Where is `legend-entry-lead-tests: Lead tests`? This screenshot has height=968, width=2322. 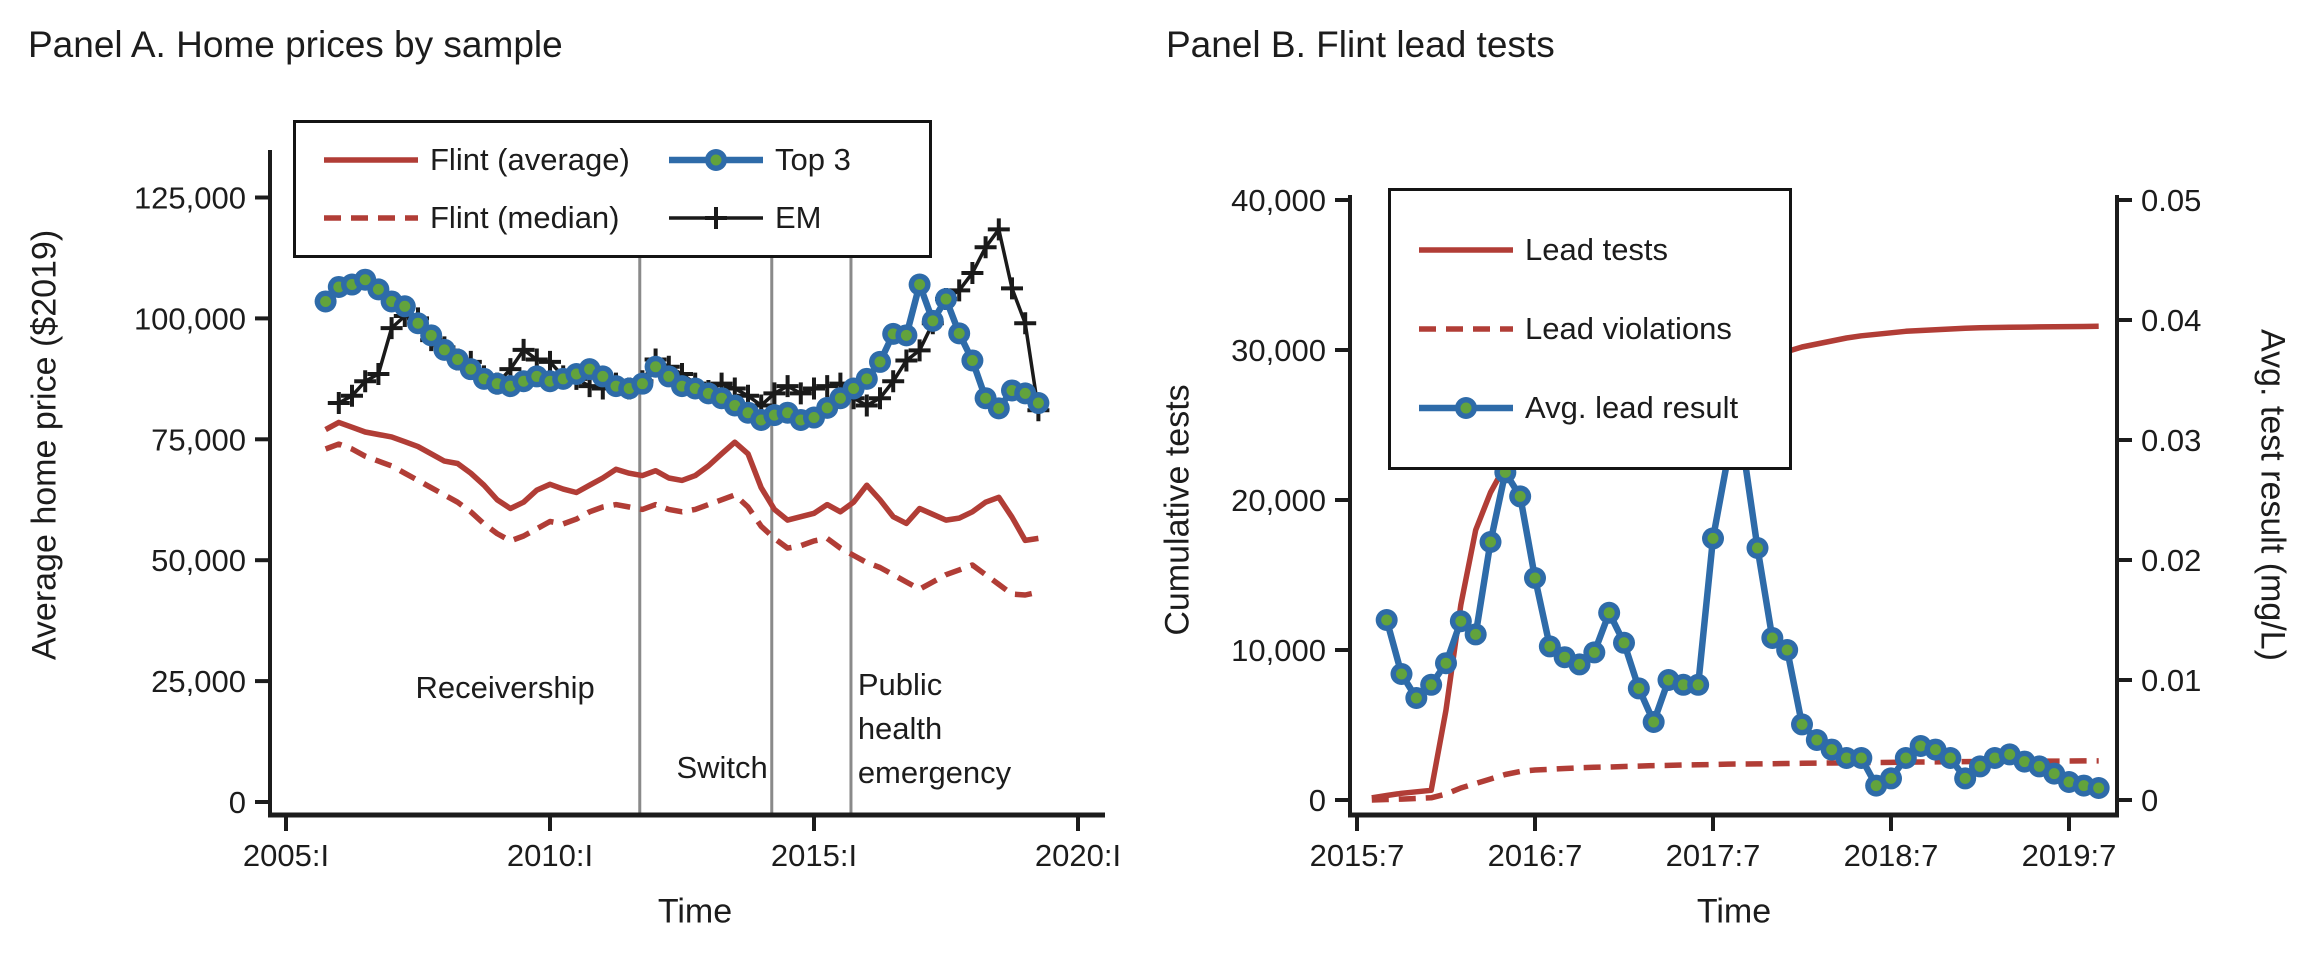
legend-entry-lead-tests: Lead tests is located at coordinates (1529, 250).